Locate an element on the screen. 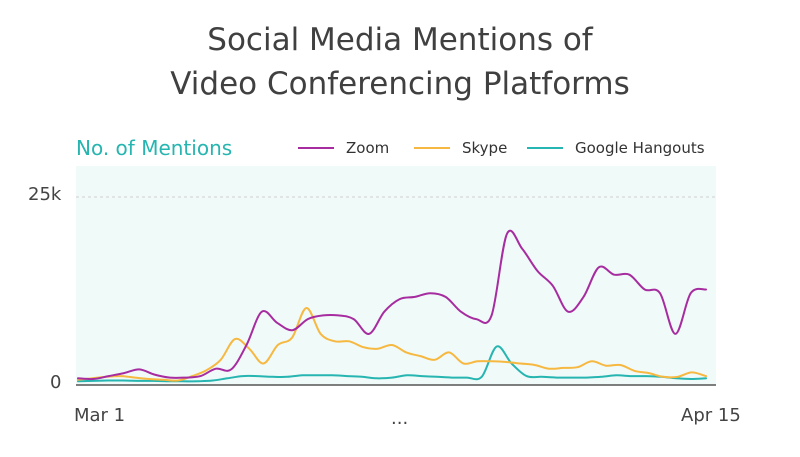  series-line-google-hangouts is located at coordinates (392, 364).